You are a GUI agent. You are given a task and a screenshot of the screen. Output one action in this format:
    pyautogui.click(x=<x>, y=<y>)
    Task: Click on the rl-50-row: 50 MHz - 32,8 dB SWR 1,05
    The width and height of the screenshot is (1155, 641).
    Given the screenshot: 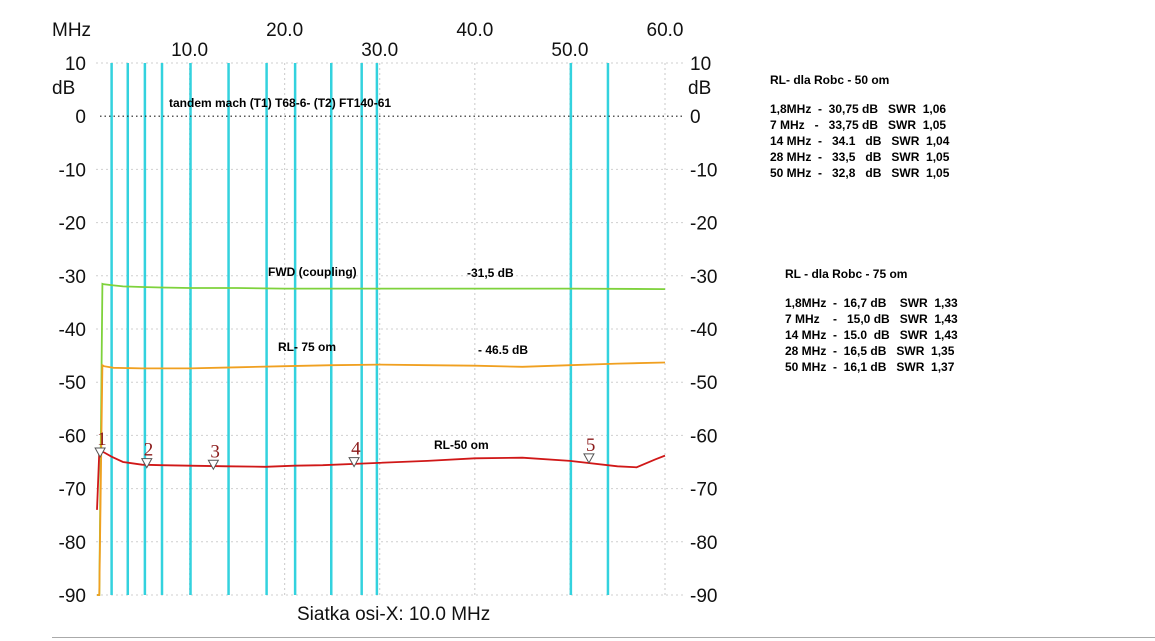 What is the action you would take?
    pyautogui.click(x=860, y=173)
    